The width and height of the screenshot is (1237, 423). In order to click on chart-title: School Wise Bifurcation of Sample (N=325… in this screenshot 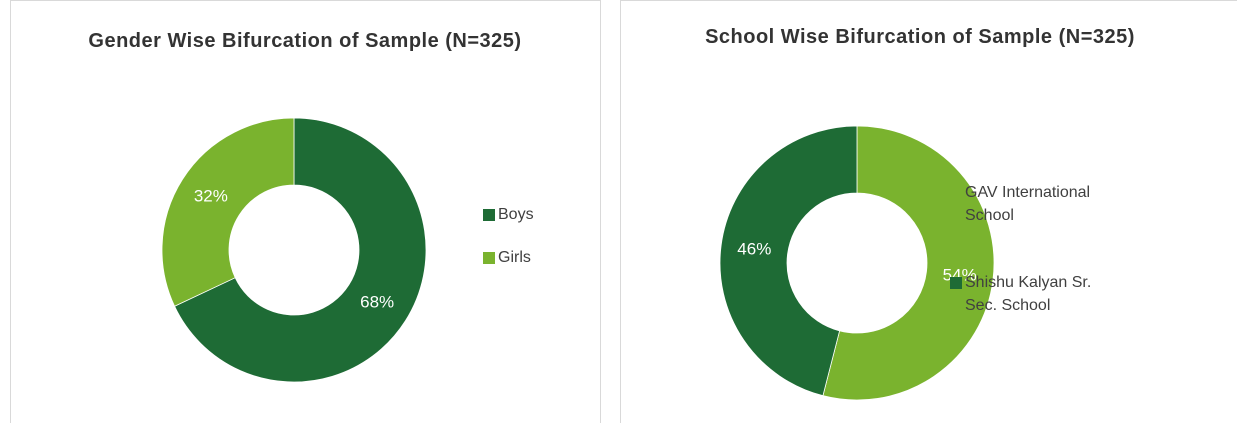, I will do `click(920, 37)`.